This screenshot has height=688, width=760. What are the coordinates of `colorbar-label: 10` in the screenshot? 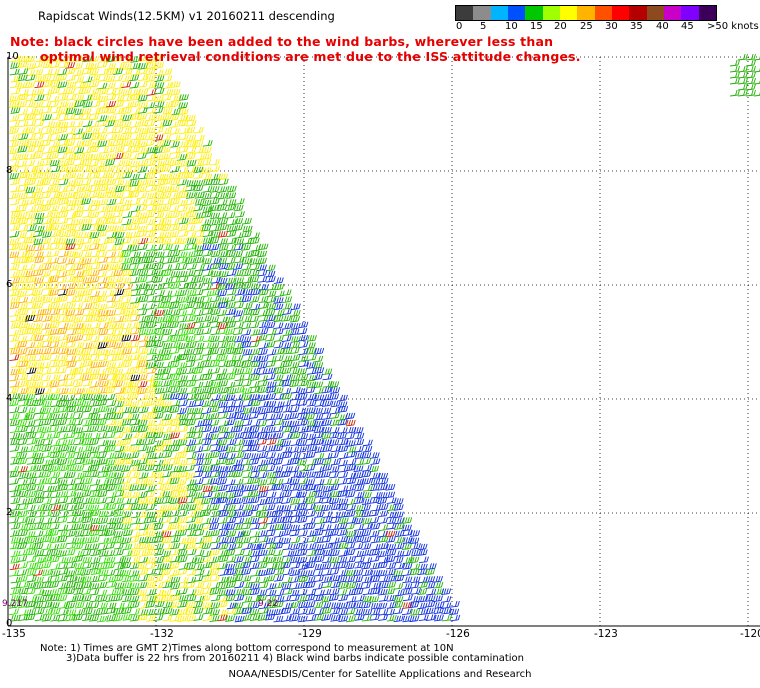 It's located at (511, 26).